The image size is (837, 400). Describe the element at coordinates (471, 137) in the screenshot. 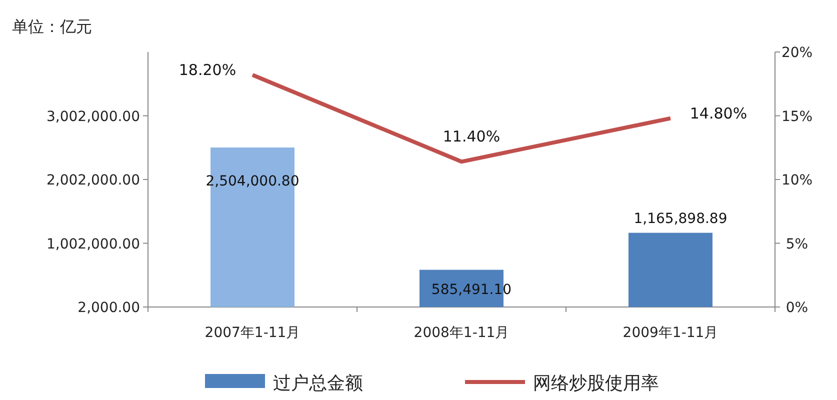

I see `data-label: 11.40%` at that location.